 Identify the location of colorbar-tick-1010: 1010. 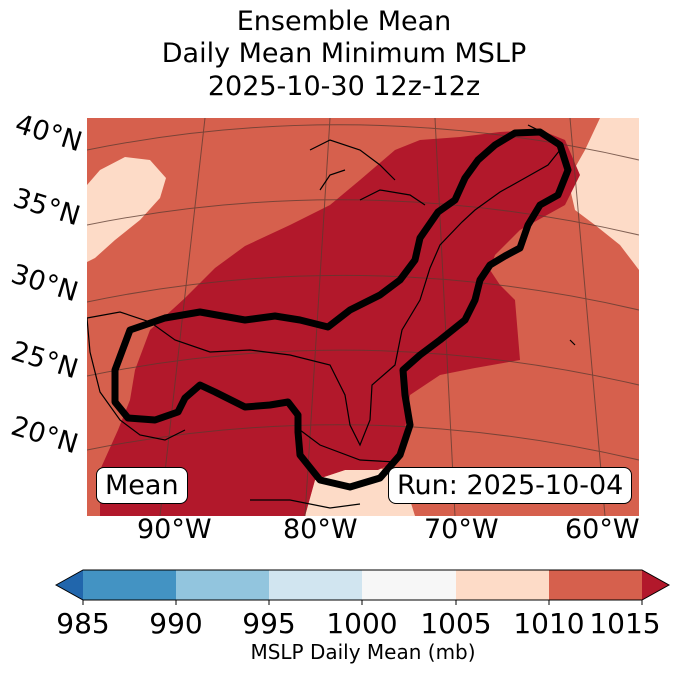
(549, 623).